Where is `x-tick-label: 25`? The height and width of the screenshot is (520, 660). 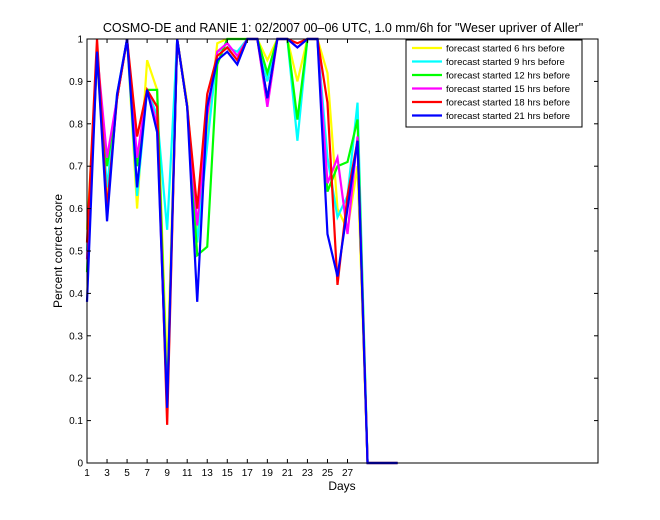 x-tick-label: 25 is located at coordinates (328, 473).